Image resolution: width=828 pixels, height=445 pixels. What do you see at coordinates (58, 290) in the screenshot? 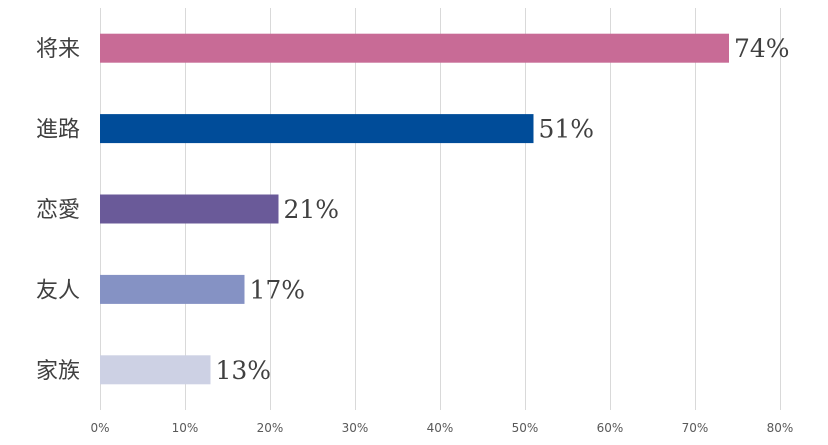
I see `category-label: 友人` at bounding box center [58, 290].